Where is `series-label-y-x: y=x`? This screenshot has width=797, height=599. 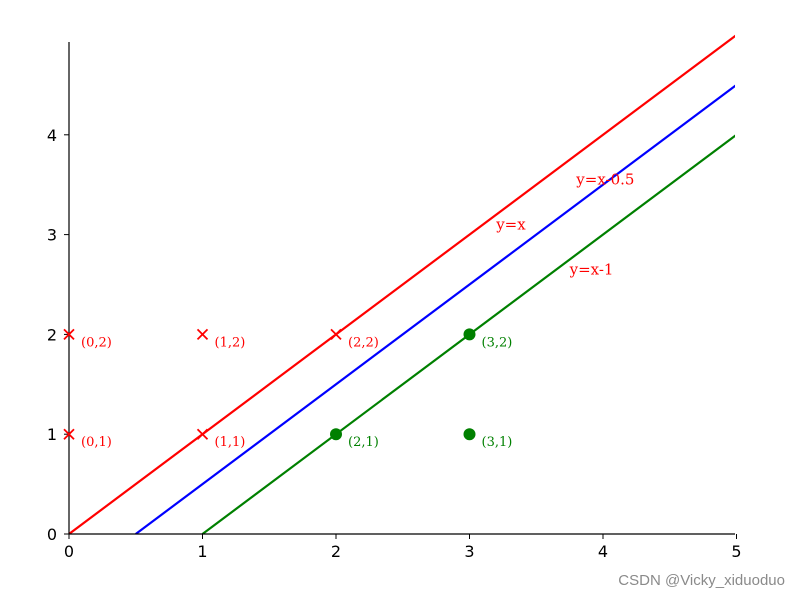
series-label-y-x: y=x is located at coordinates (510, 225).